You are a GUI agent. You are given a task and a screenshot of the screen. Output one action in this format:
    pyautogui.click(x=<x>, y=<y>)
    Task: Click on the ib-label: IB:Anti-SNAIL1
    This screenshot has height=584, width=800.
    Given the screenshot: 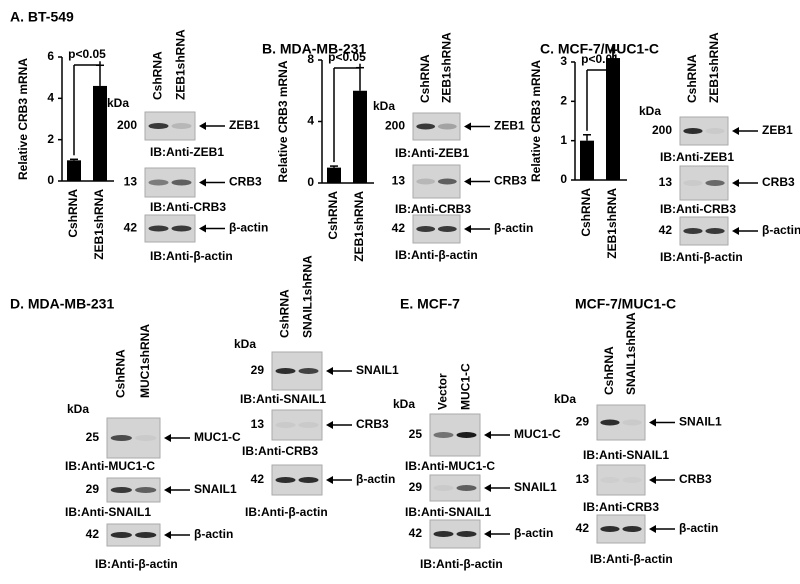 What is the action you would take?
    pyautogui.click(x=448, y=512)
    